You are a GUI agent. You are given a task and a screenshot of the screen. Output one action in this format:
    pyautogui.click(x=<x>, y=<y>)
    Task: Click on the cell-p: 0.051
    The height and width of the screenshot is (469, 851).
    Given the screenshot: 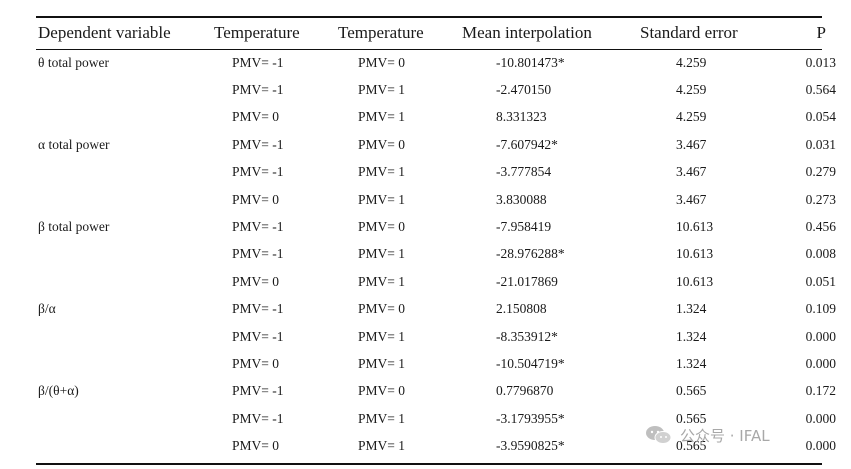 What is the action you would take?
    pyautogui.click(x=820, y=281)
    